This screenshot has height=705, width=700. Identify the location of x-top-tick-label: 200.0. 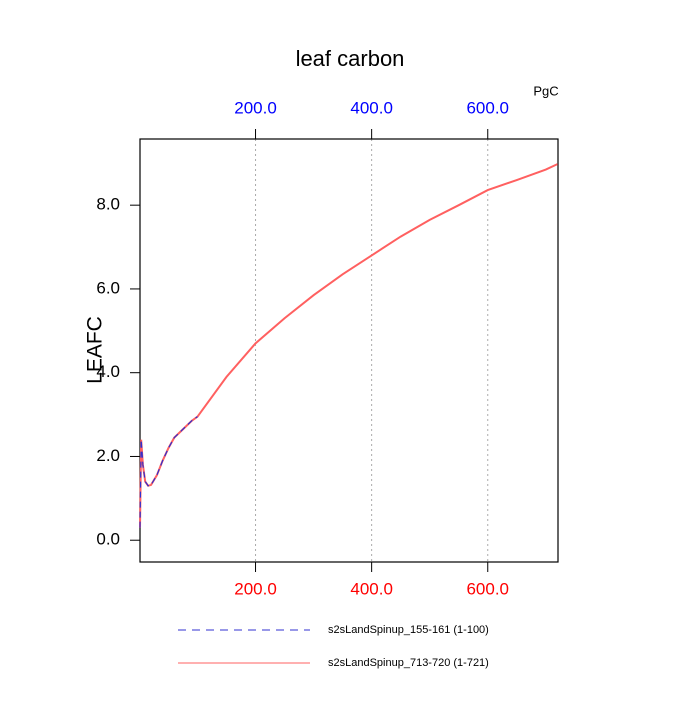
(255, 107).